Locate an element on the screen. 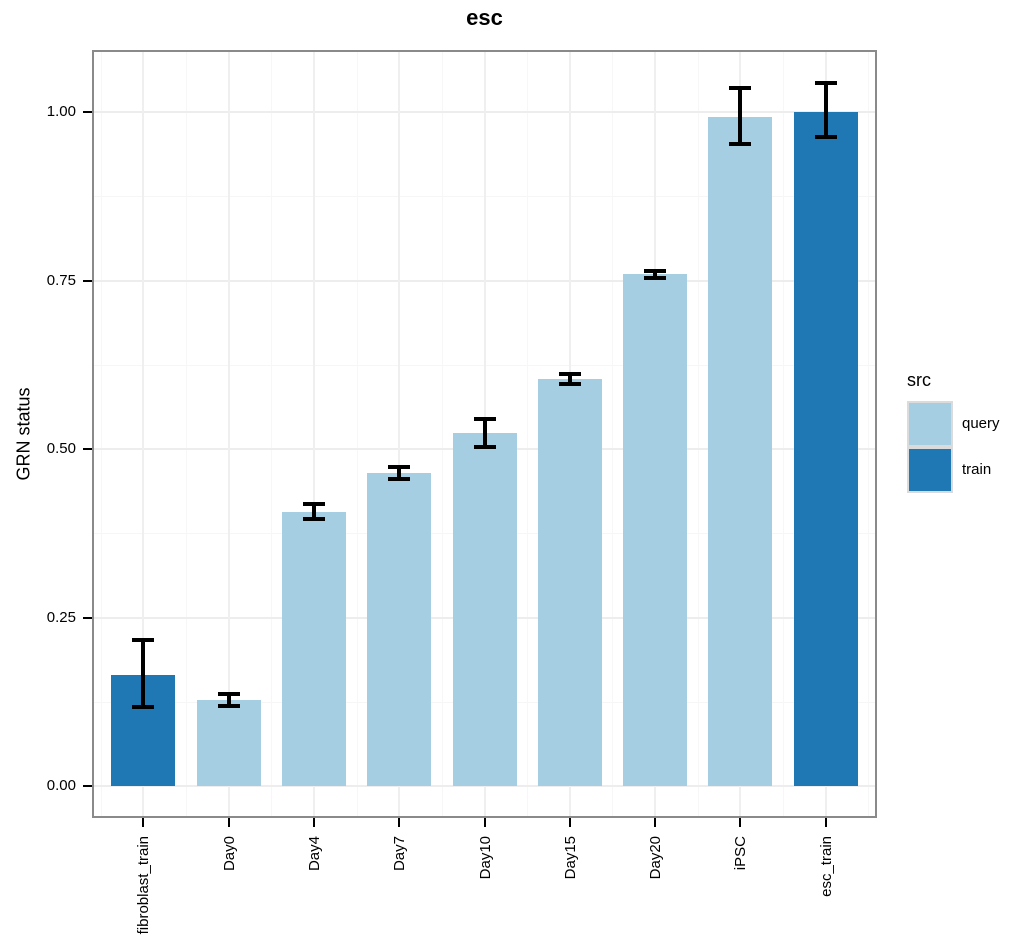  x-tick-label-Day10: Day10 is located at coordinates (485, 858).